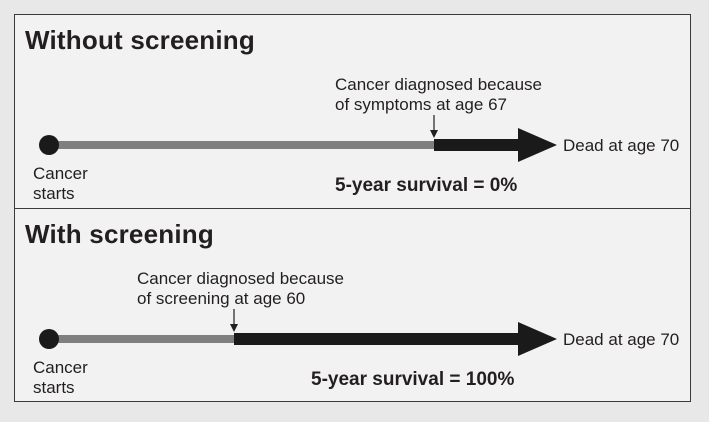 Image resolution: width=709 pixels, height=422 pixels. What do you see at coordinates (140, 40) in the screenshot?
I see `panel-heading: Without screening` at bounding box center [140, 40].